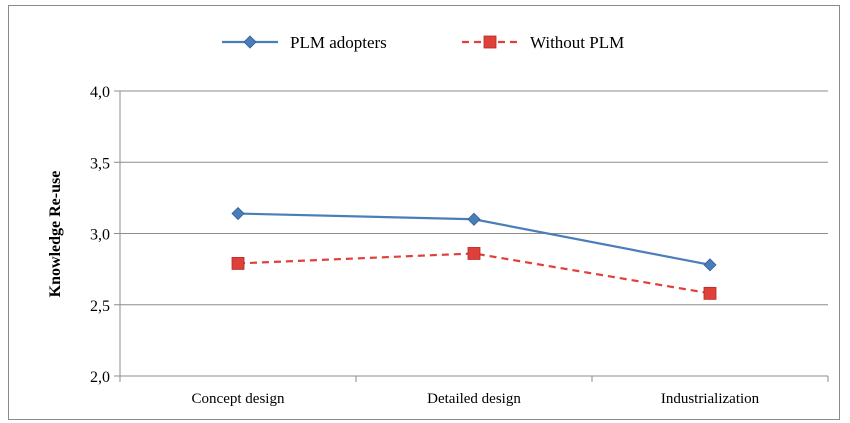 Image resolution: width=850 pixels, height=423 pixels. Describe the element at coordinates (250, 42) in the screenshot. I see `legend-marker-plm-adopters` at that location.